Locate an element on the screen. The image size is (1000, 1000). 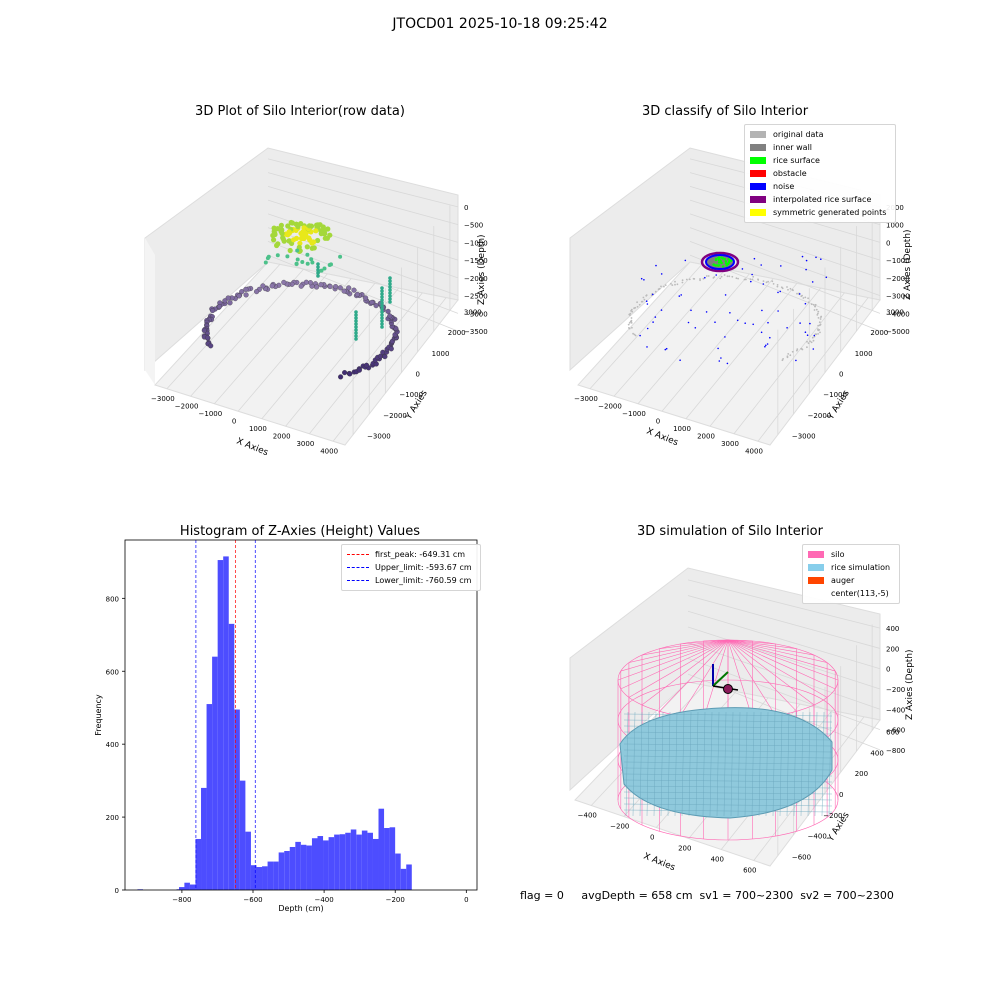
p2-y-tick: 2000 is located at coordinates (879, 333).